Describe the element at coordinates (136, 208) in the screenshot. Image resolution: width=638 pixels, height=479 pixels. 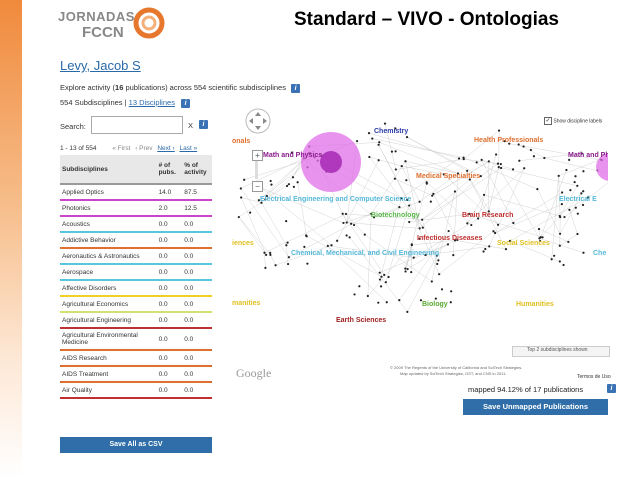
I see `table-row: Photonics 2.0 12.5` at that location.